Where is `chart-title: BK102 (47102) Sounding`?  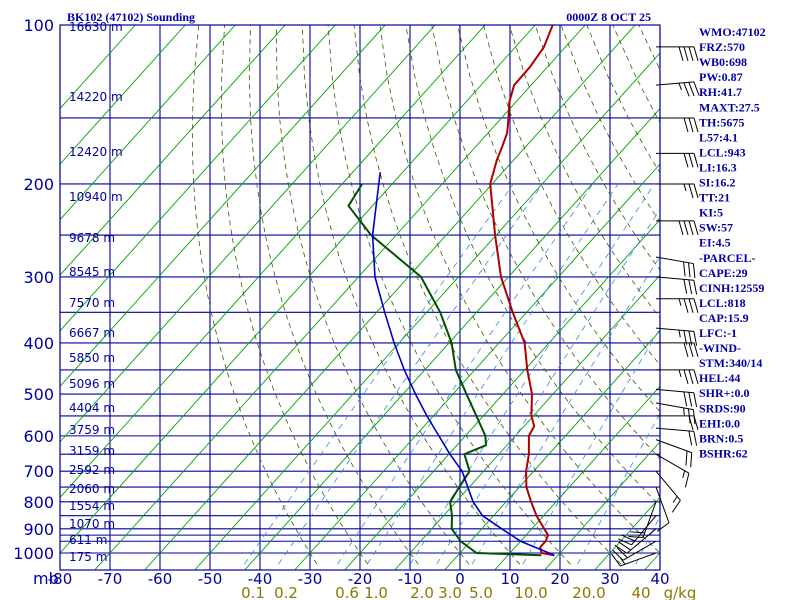 chart-title: BK102 (47102) Sounding is located at coordinates (131, 17).